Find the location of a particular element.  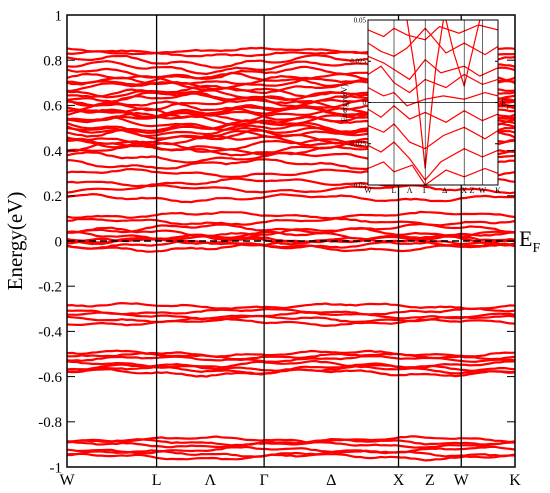

y-tick-label: -0.6 is located at coordinates (50, 378).